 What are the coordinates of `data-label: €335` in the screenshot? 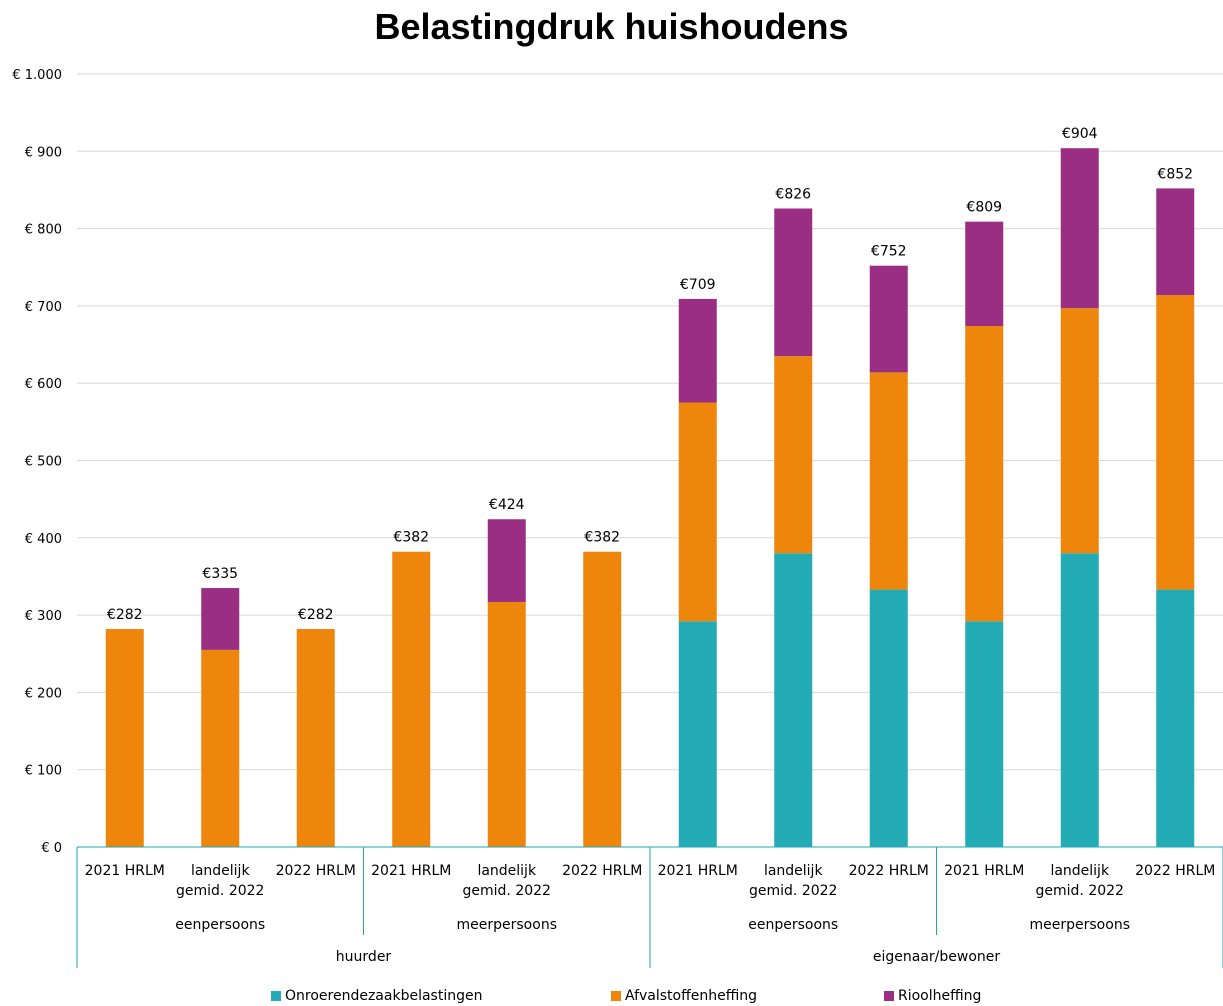 It's located at (220, 574).